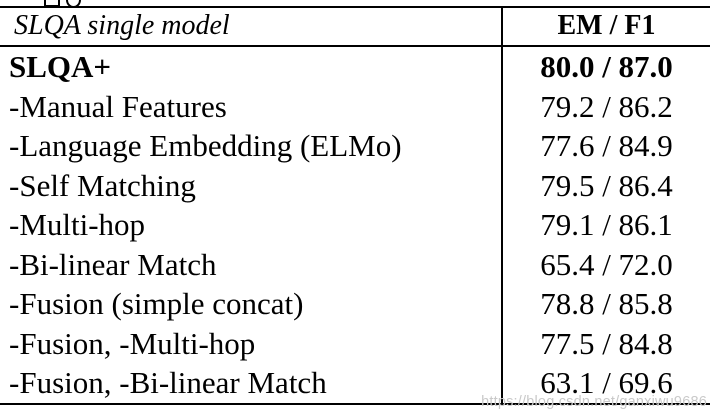 The height and width of the screenshot is (415, 710). Describe the element at coordinates (605, 304) in the screenshot. I see `metric-value-cell: 78.8 / 85.8` at that location.